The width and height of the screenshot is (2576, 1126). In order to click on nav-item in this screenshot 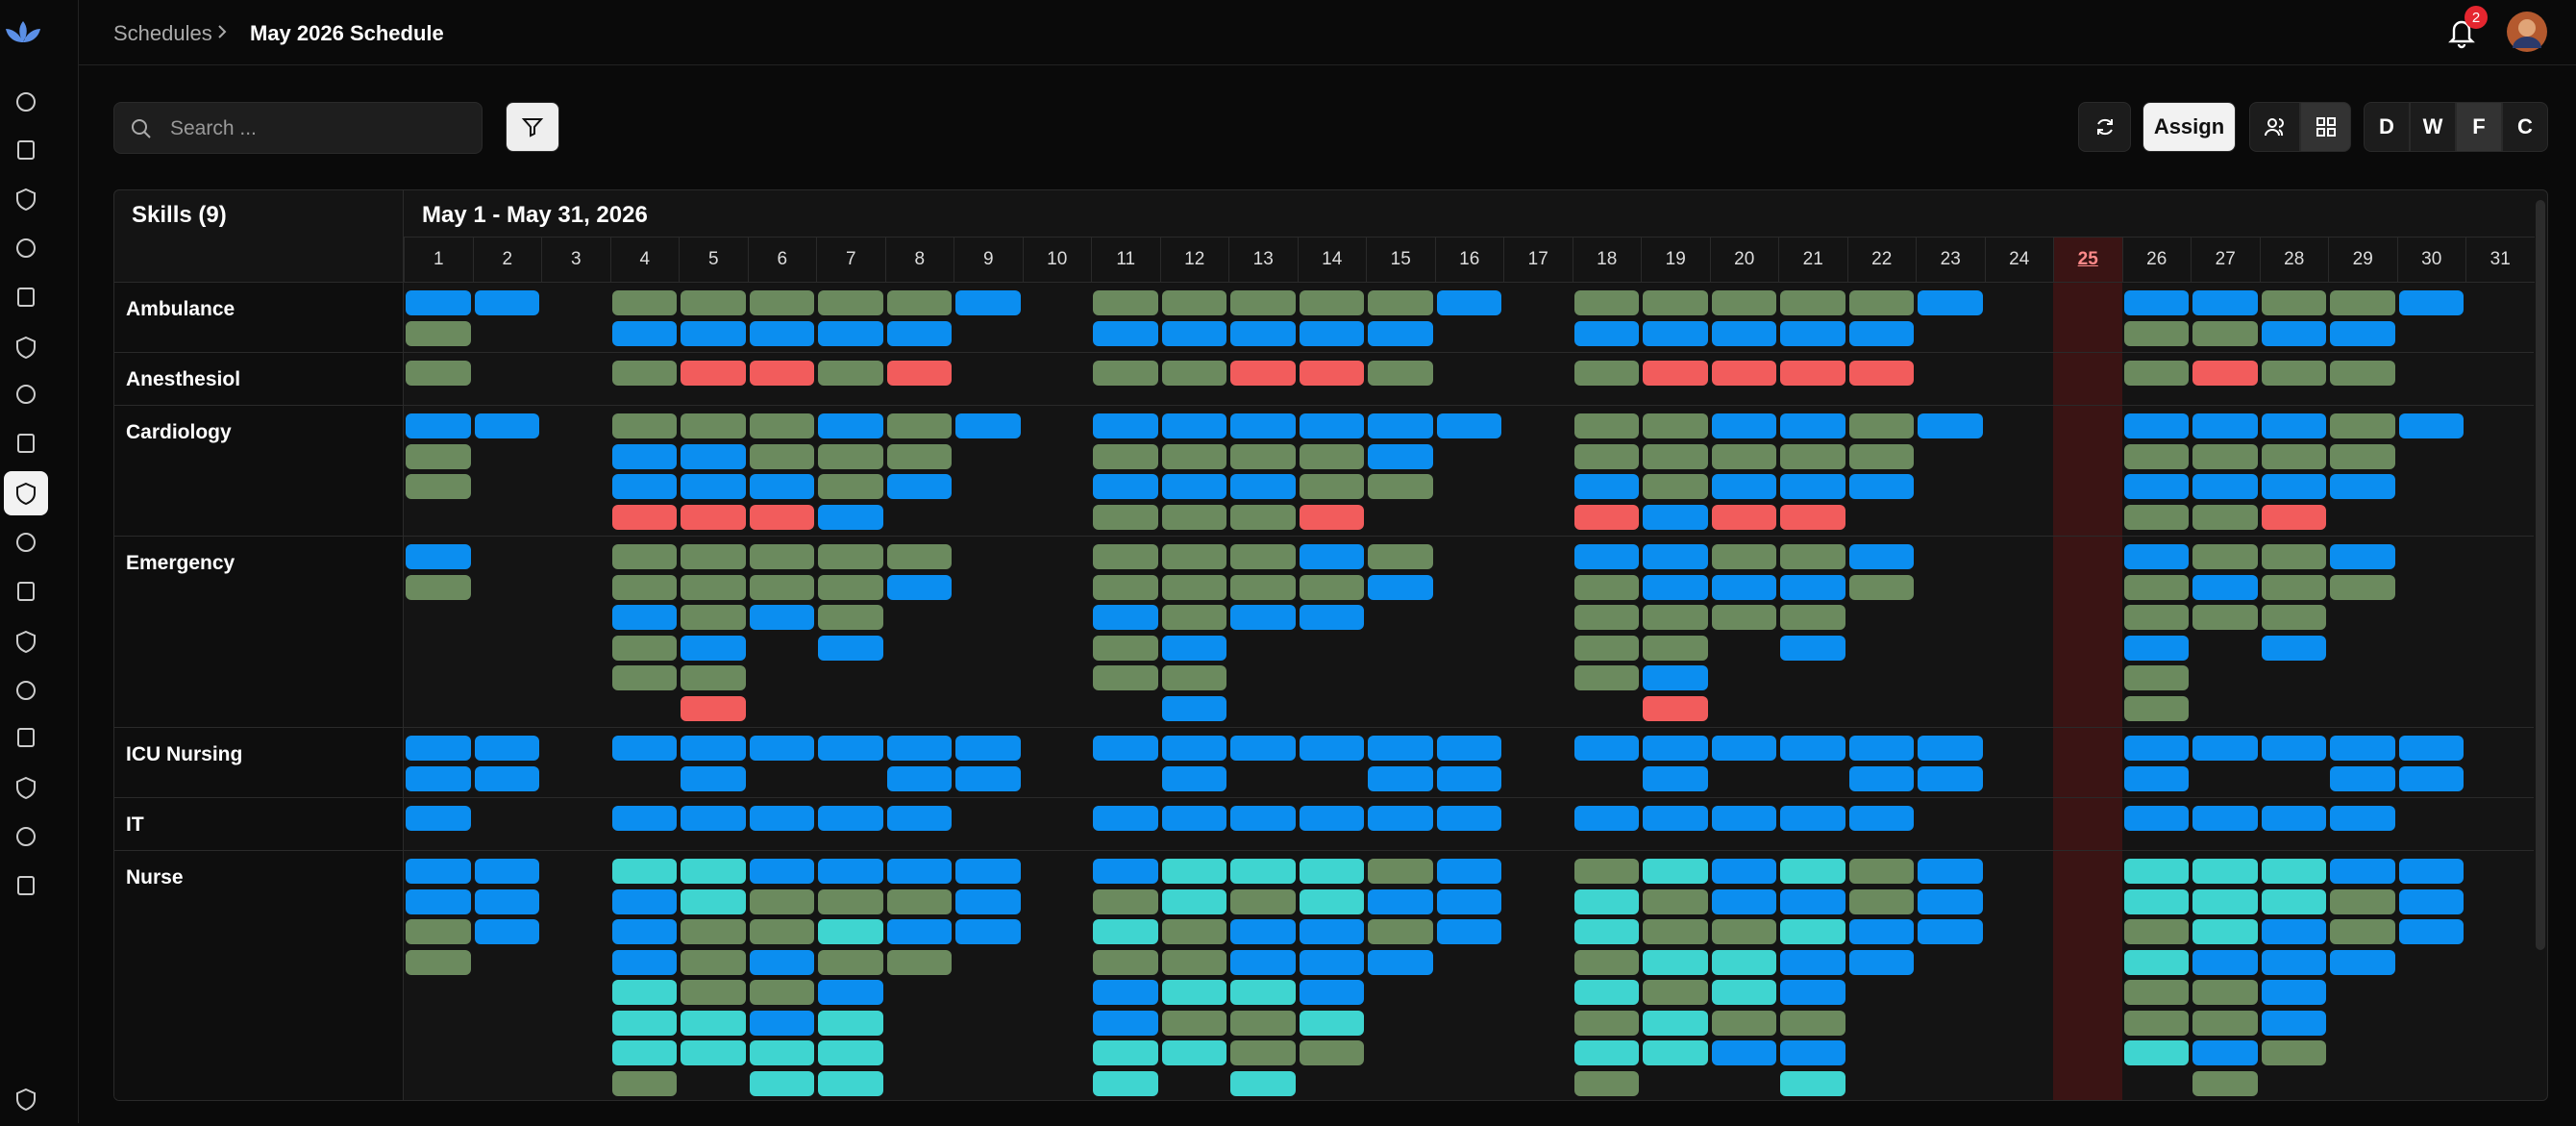, I will do `click(26, 542)`.